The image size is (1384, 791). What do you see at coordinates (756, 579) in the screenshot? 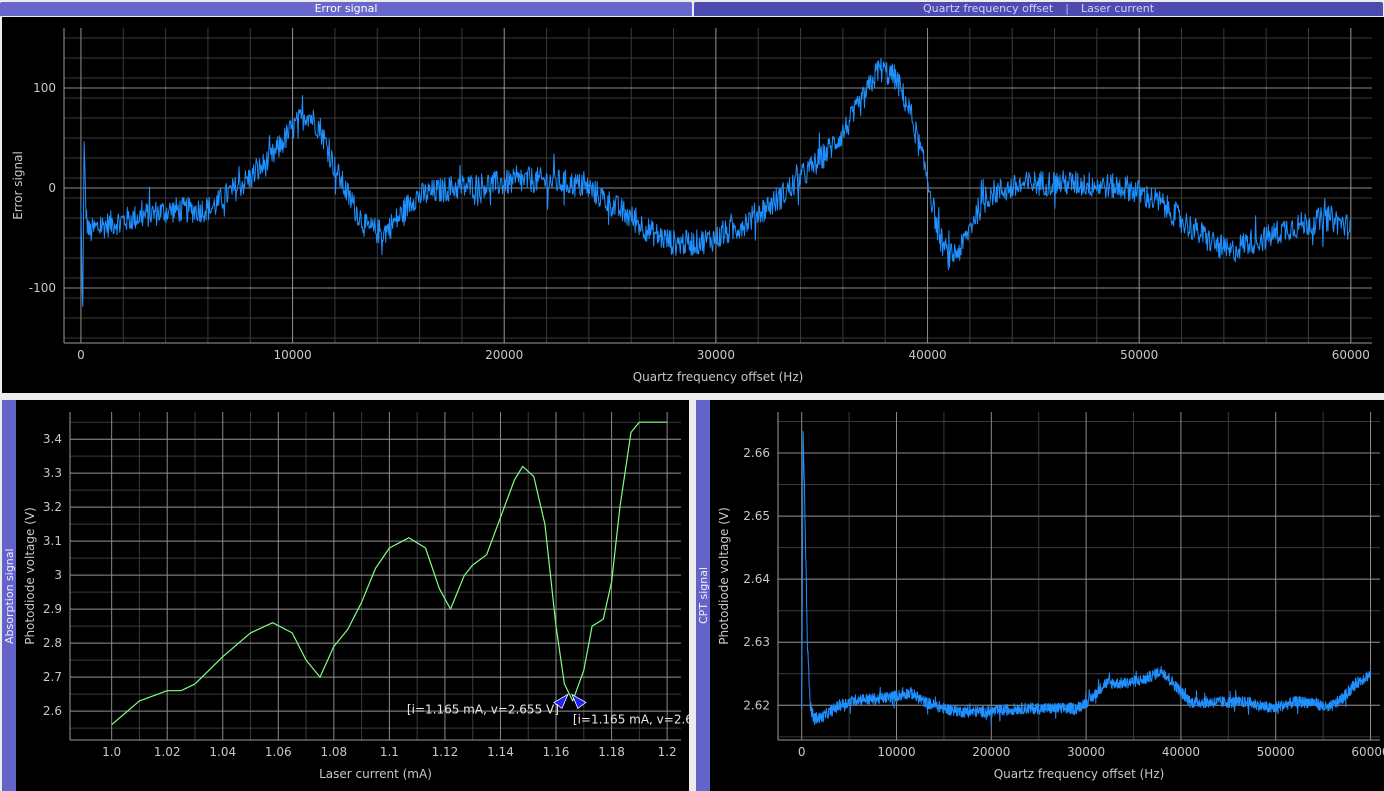
I see `y-tick-label: 2.64` at bounding box center [756, 579].